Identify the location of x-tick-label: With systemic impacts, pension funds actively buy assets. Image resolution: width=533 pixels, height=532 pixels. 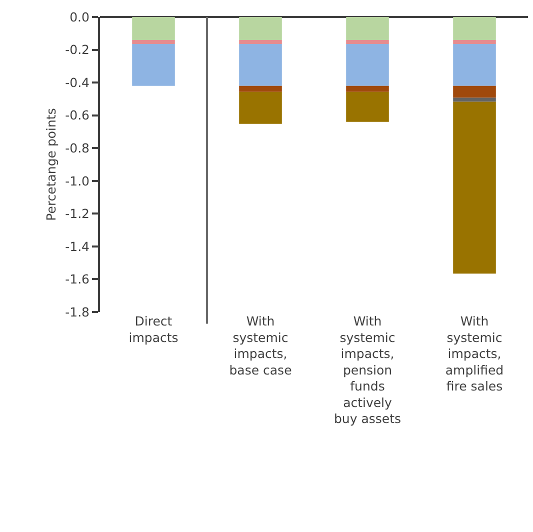
(368, 370).